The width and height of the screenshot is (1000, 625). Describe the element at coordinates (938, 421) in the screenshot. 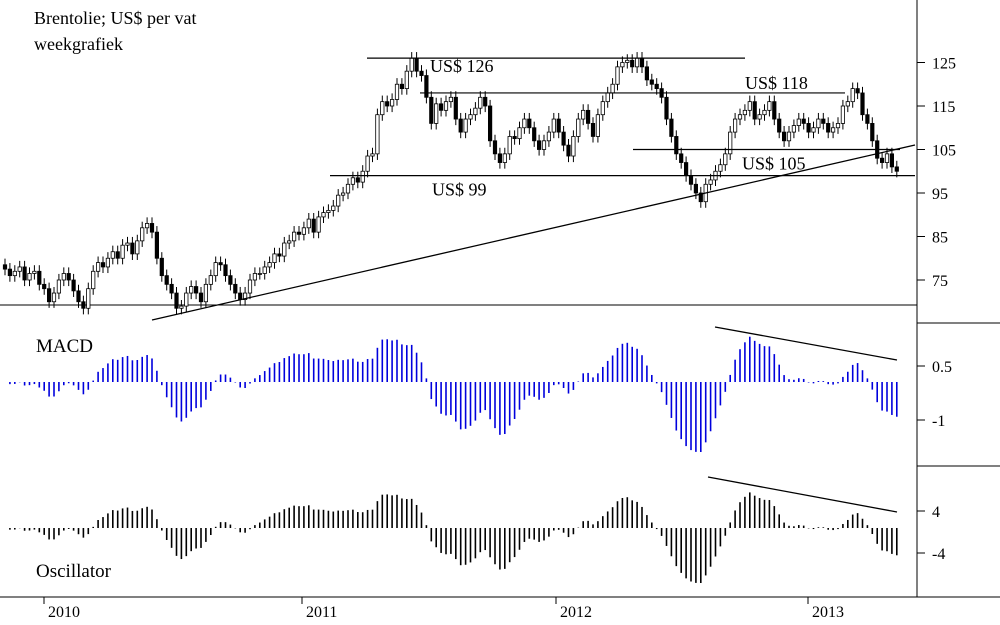

I see `y-tick-label: -1` at that location.